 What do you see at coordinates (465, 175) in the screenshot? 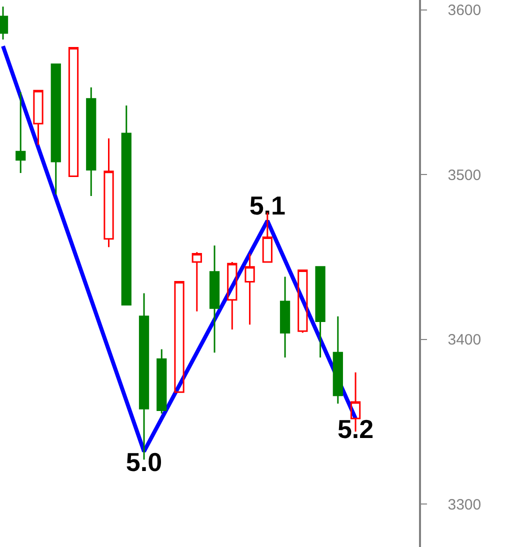
I see `y-tick-label: 3500` at bounding box center [465, 175].